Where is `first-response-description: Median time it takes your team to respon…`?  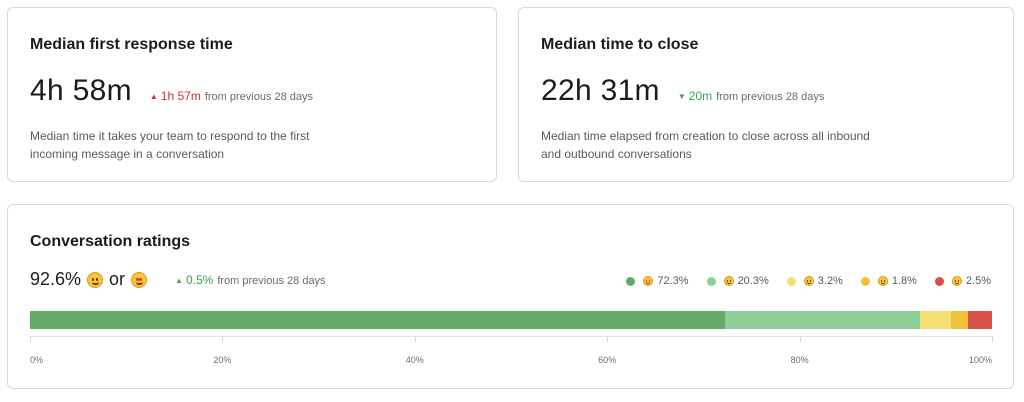
first-response-description: Median time it takes your team to respon… is located at coordinates (170, 145).